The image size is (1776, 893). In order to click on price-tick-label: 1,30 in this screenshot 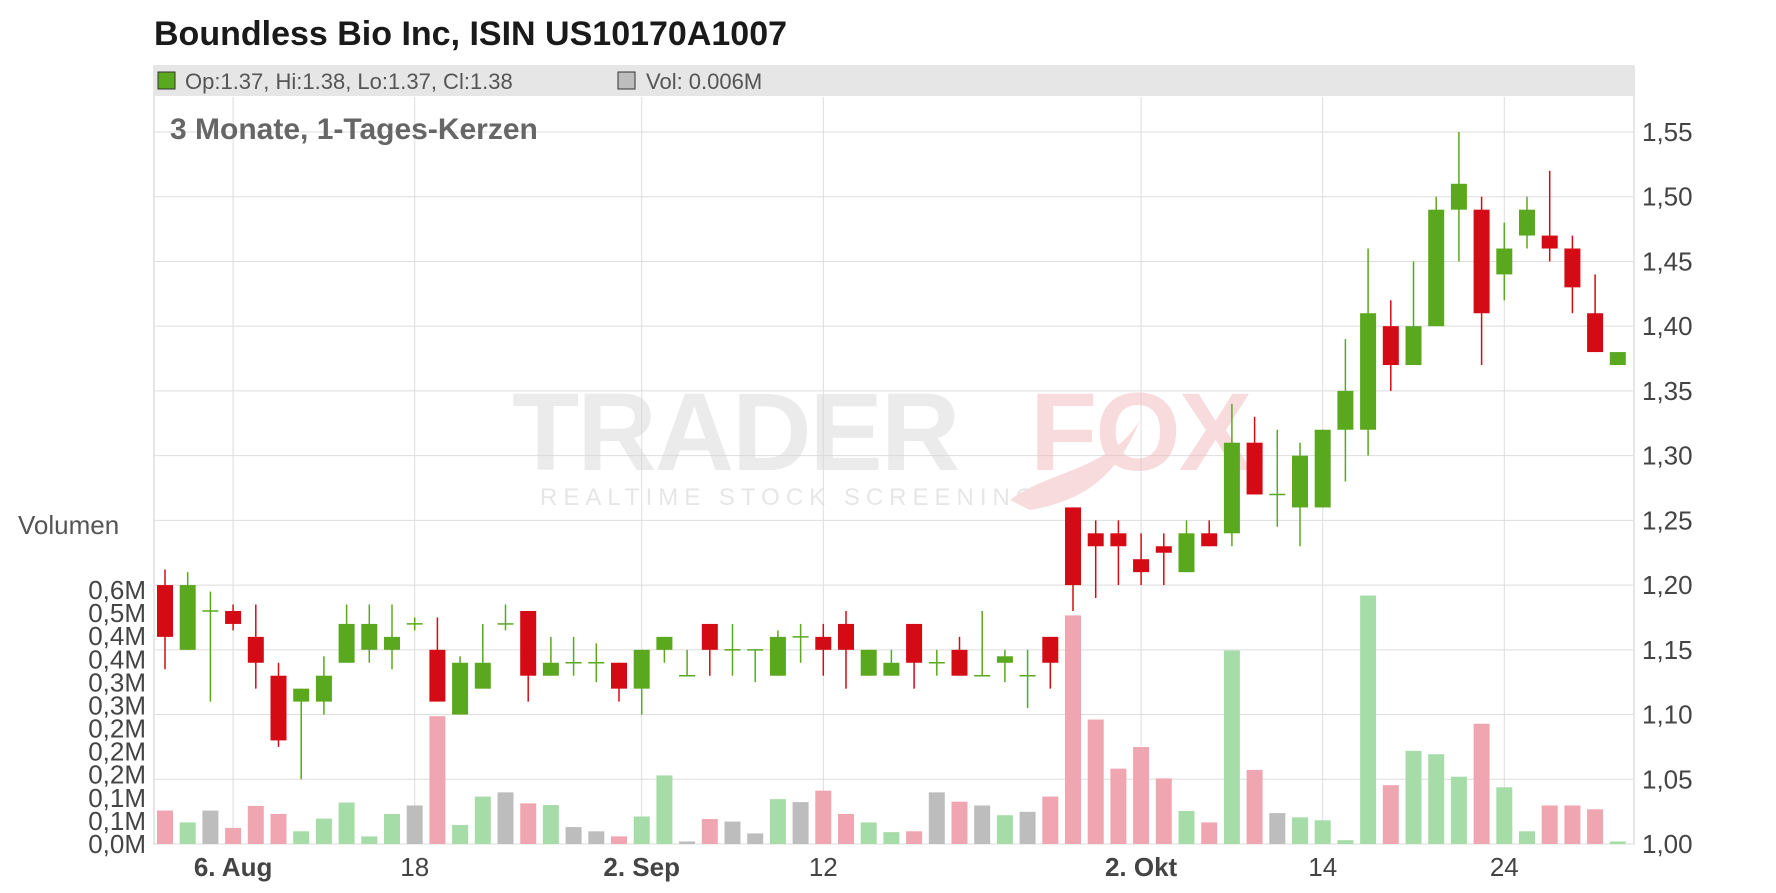, I will do `click(1667, 456)`.